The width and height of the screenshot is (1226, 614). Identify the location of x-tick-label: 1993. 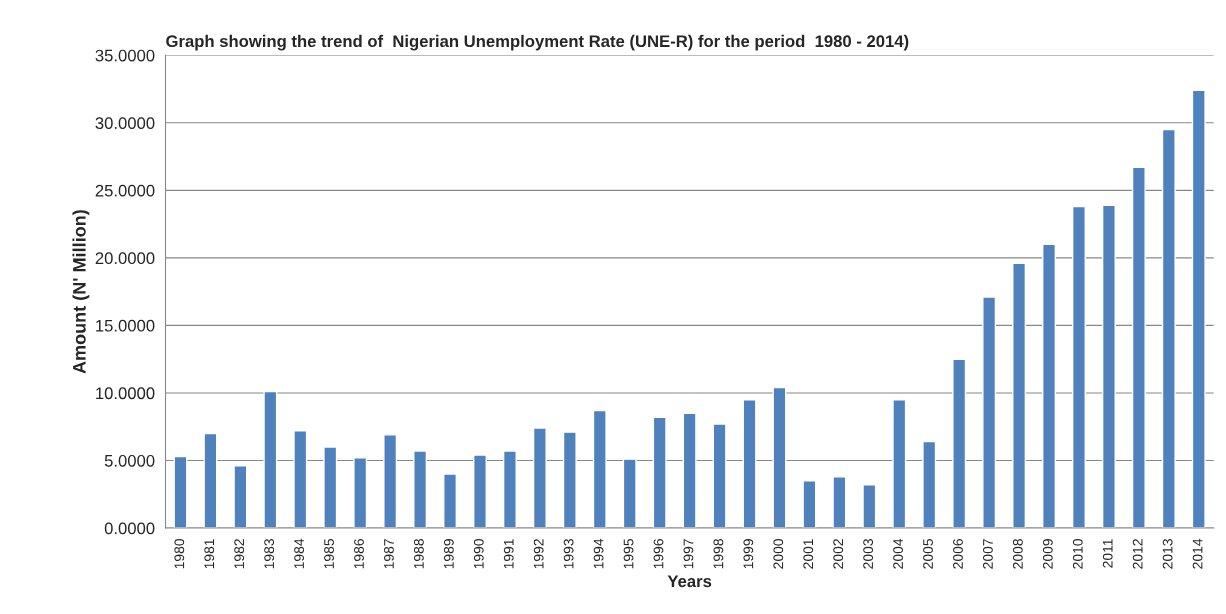
(568, 554).